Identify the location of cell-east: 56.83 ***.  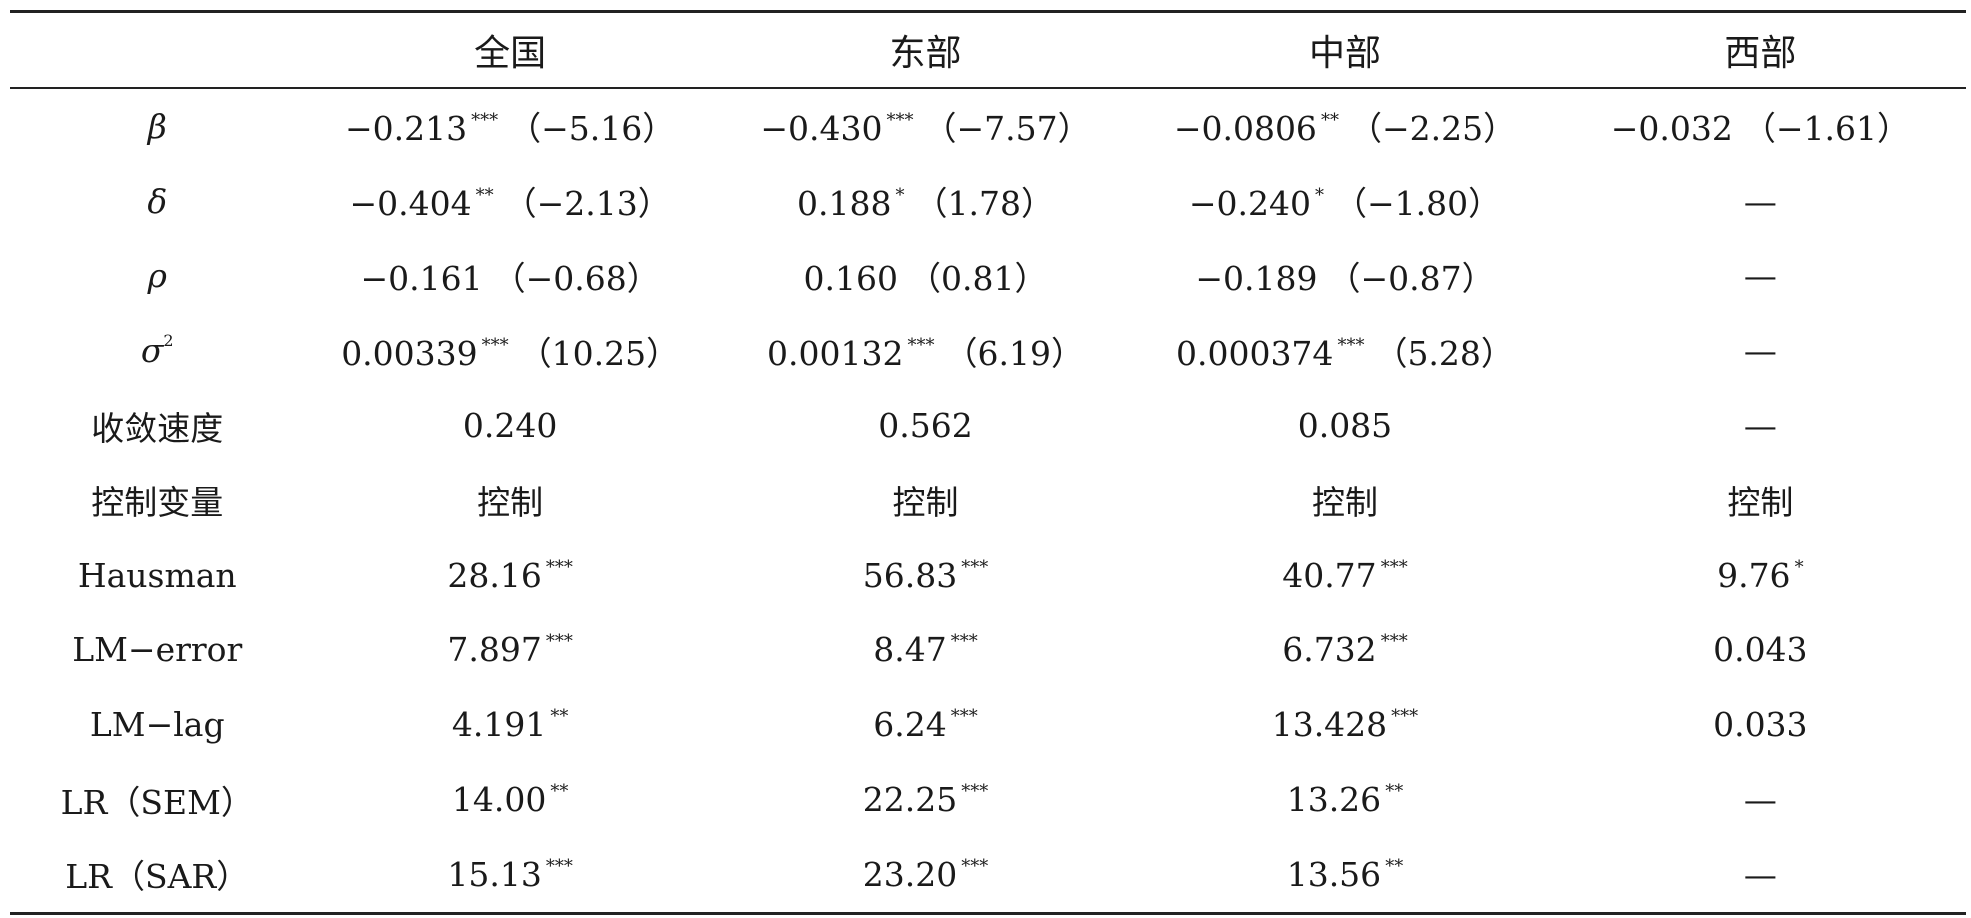
(925, 575).